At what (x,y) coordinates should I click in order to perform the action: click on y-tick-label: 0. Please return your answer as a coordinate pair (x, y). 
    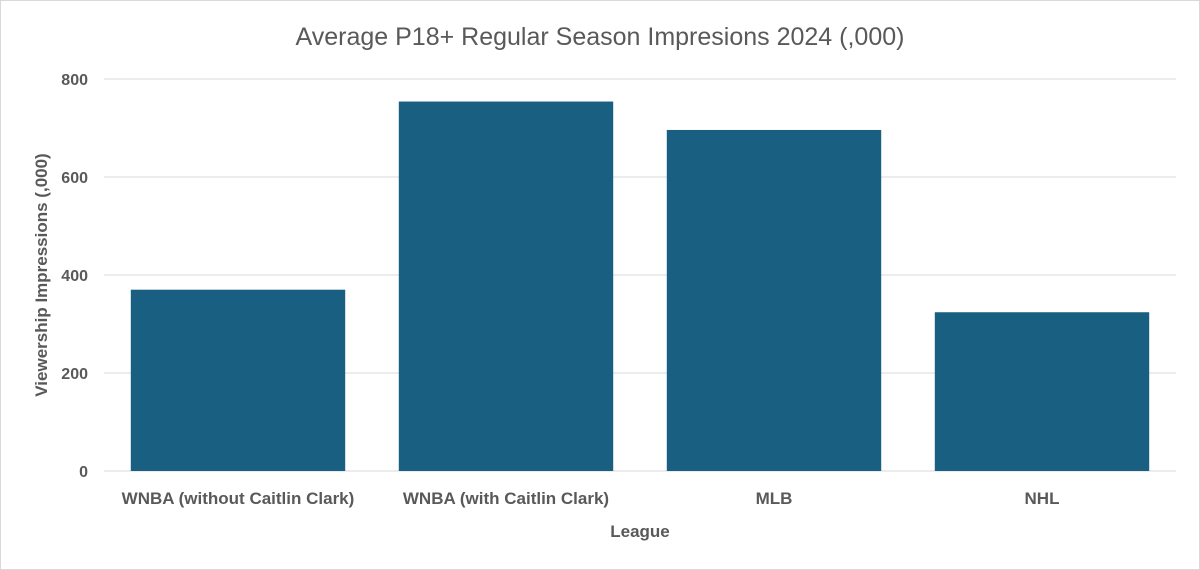
    Looking at the image, I should click on (83, 472).